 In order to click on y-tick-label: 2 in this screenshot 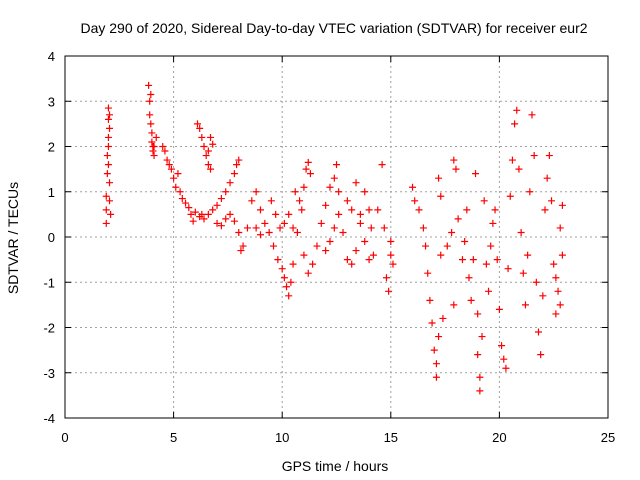, I will do `click(51, 147)`.